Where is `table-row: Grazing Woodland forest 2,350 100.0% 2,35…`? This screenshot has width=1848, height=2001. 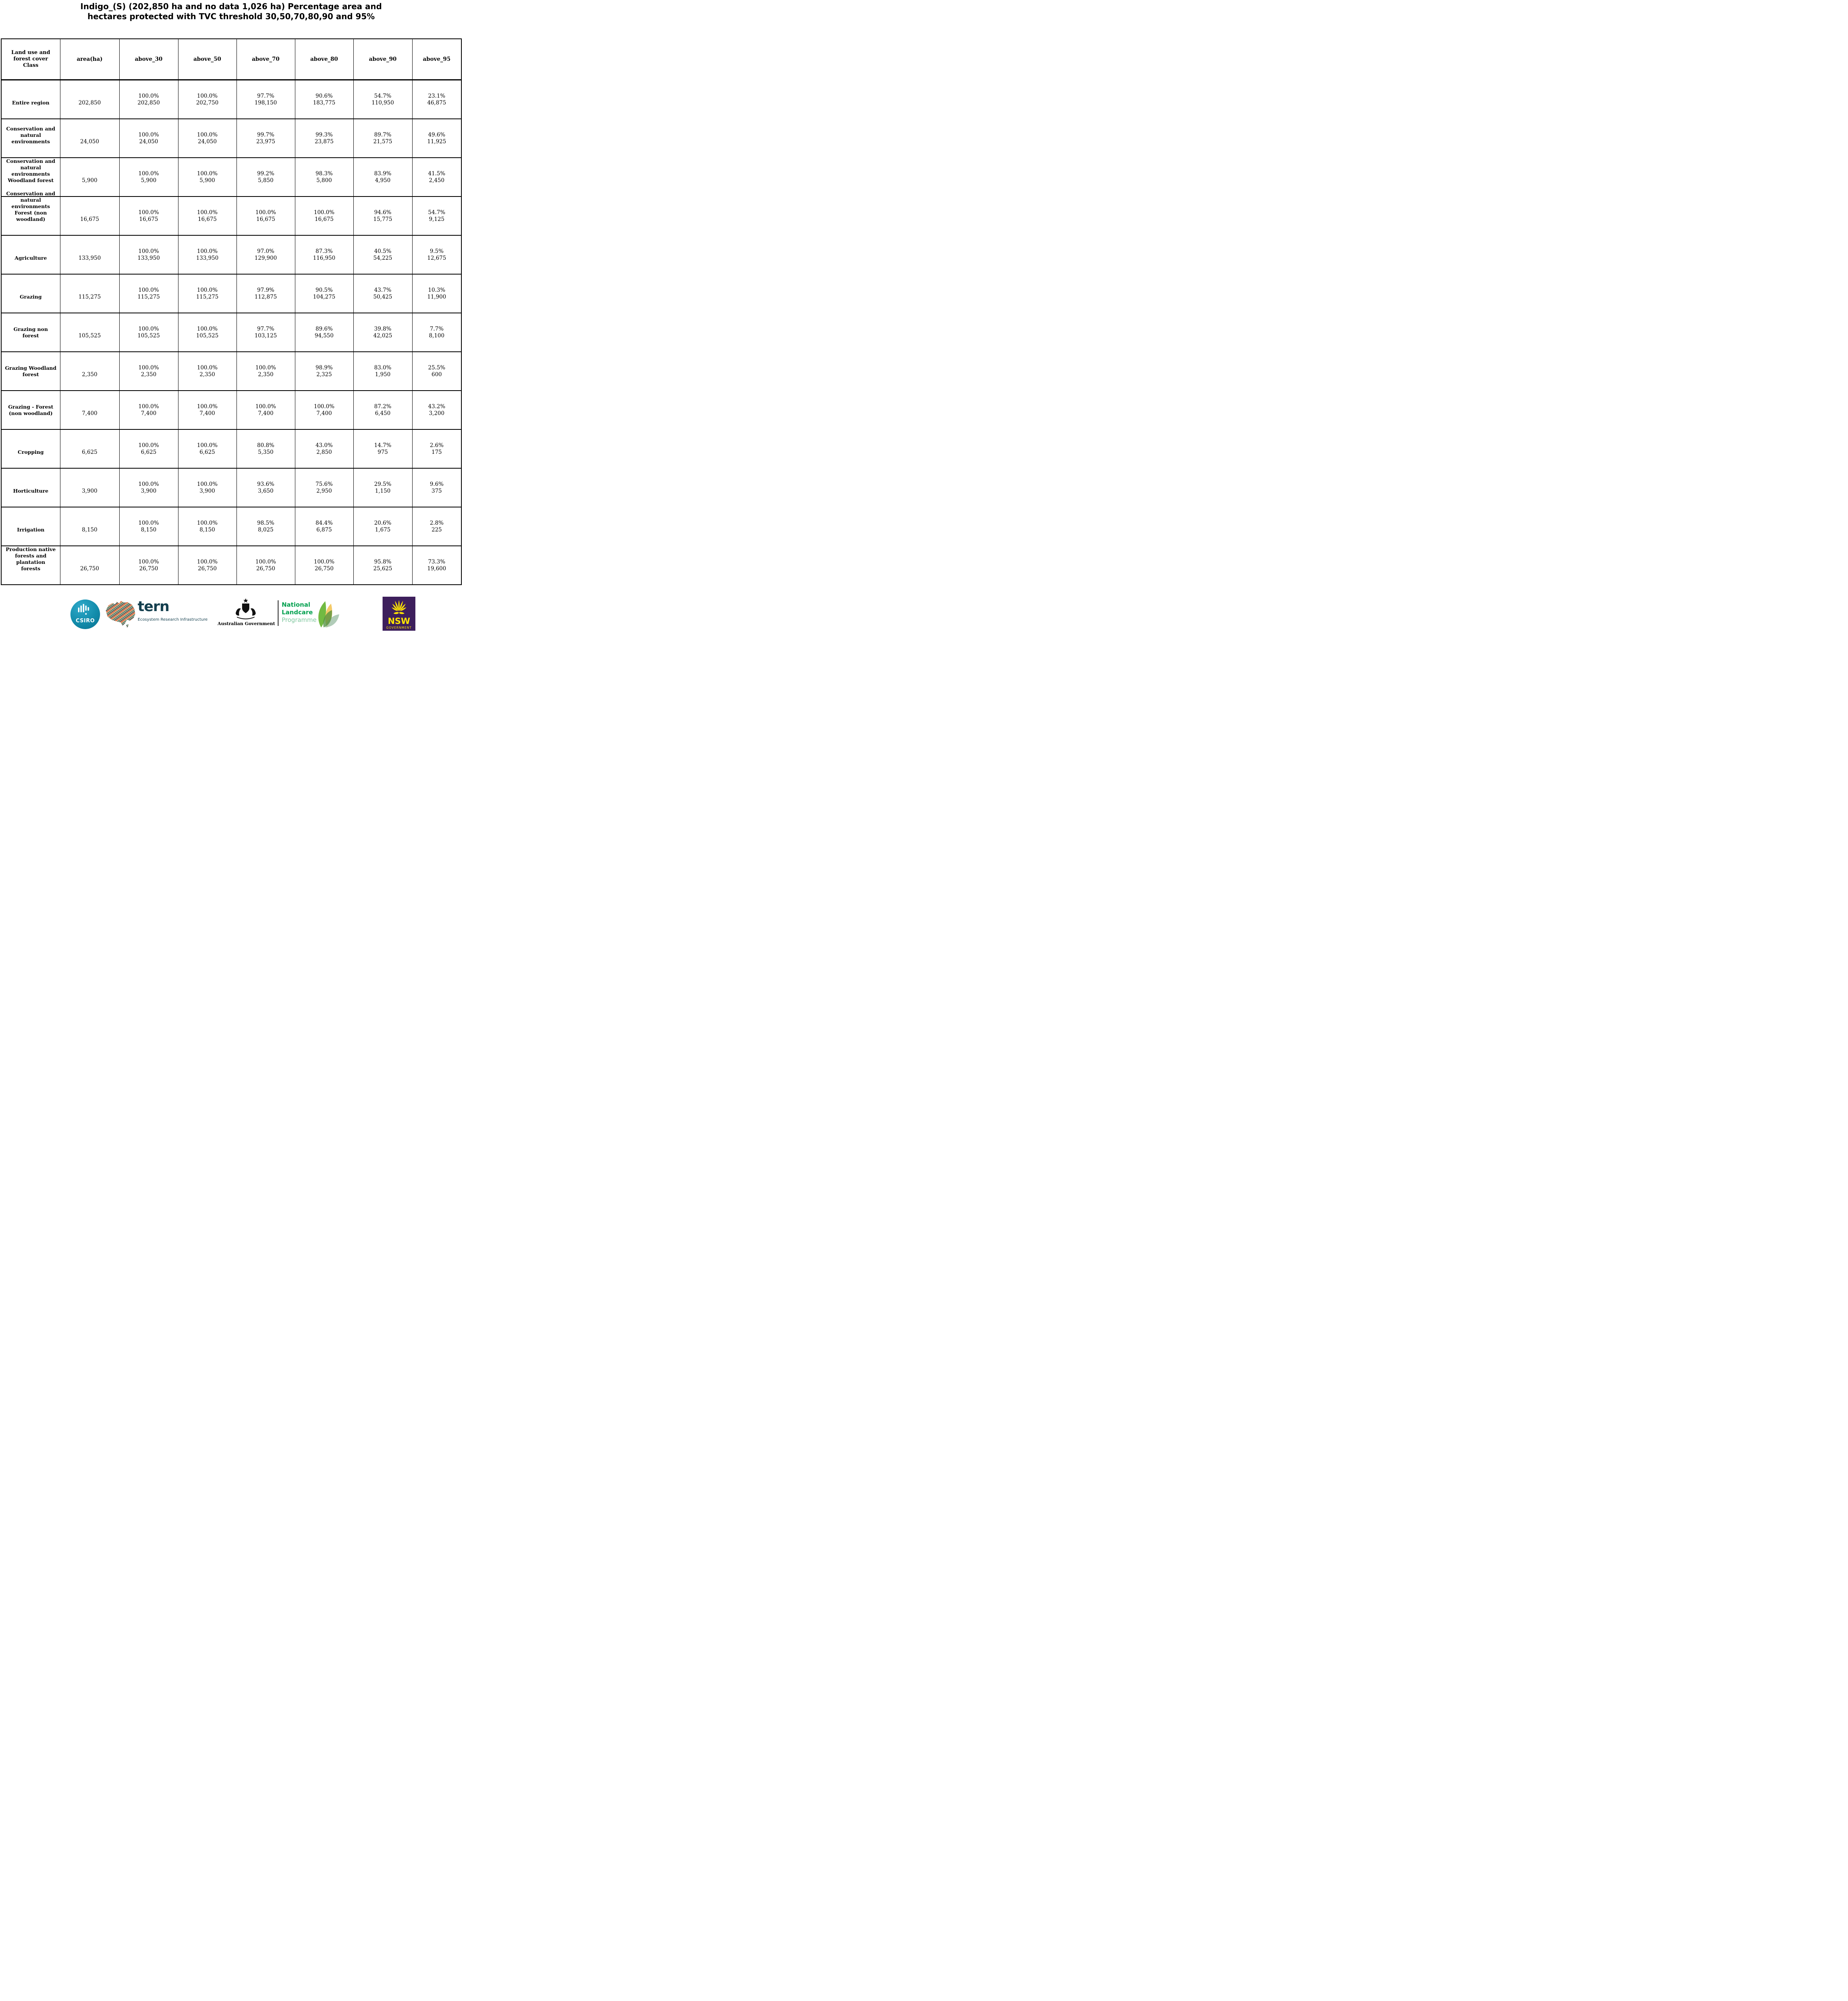 table-row: Grazing Woodland forest 2,350 100.0% 2,35… is located at coordinates (231, 371).